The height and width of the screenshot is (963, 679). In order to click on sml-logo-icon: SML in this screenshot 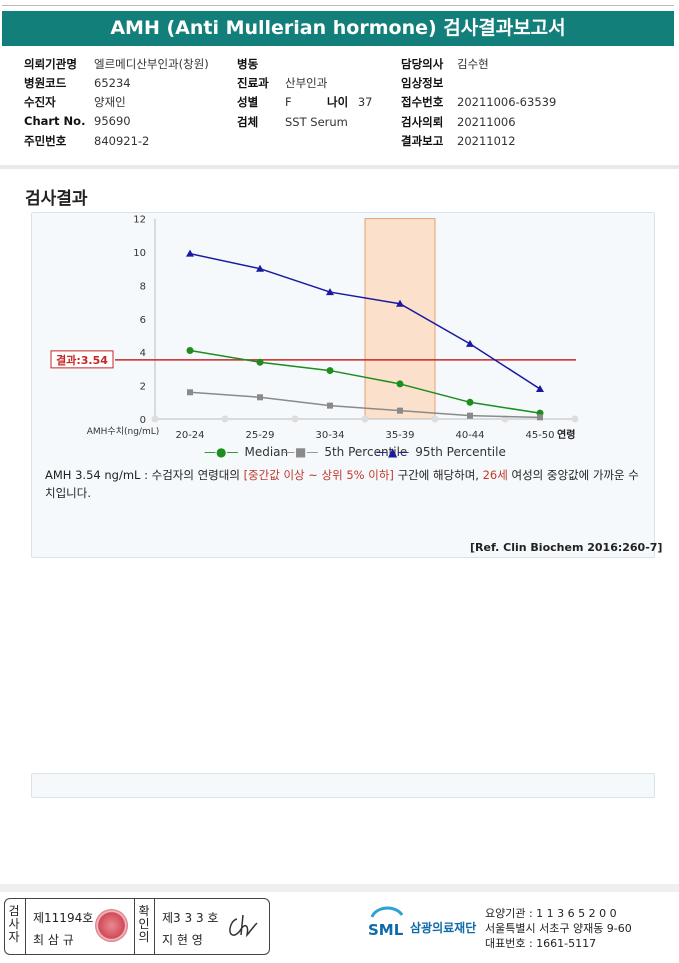, I will do `click(386, 922)`.